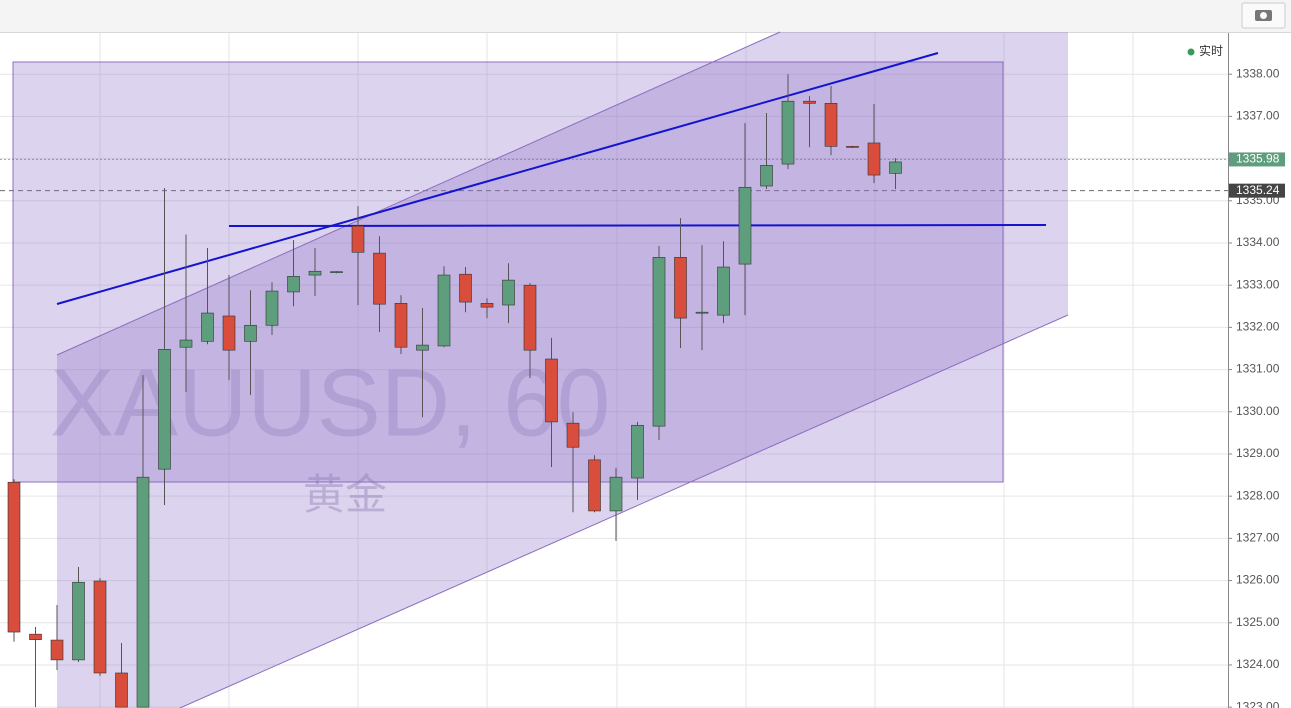 The width and height of the screenshot is (1291, 708). Describe the element at coordinates (637, 225) in the screenshot. I see `horizontal-line` at that location.